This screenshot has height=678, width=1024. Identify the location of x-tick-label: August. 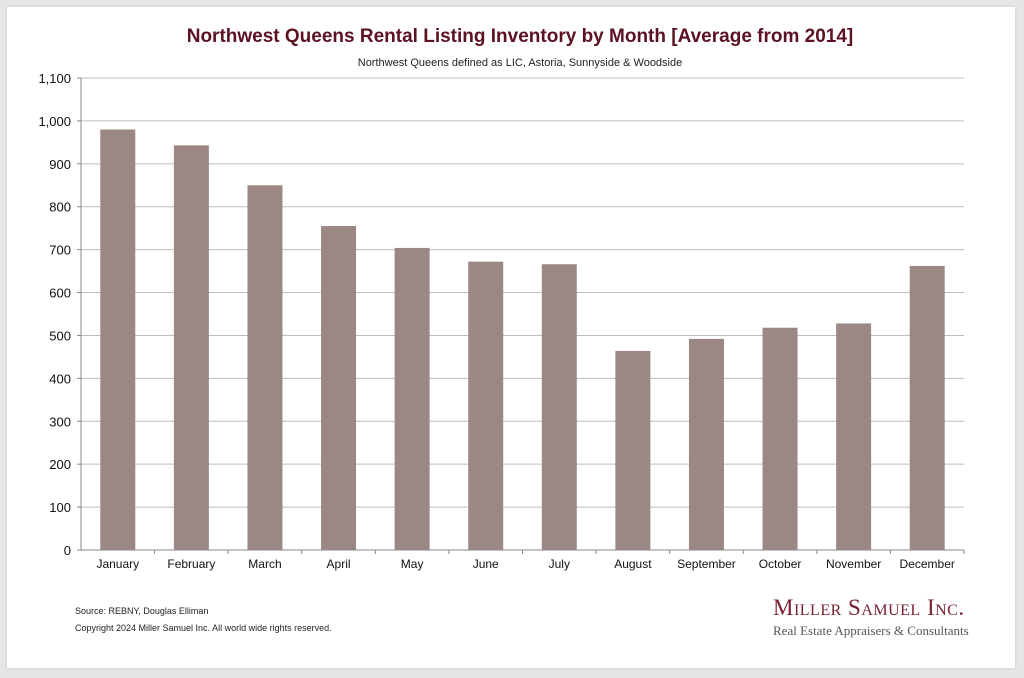
(633, 564).